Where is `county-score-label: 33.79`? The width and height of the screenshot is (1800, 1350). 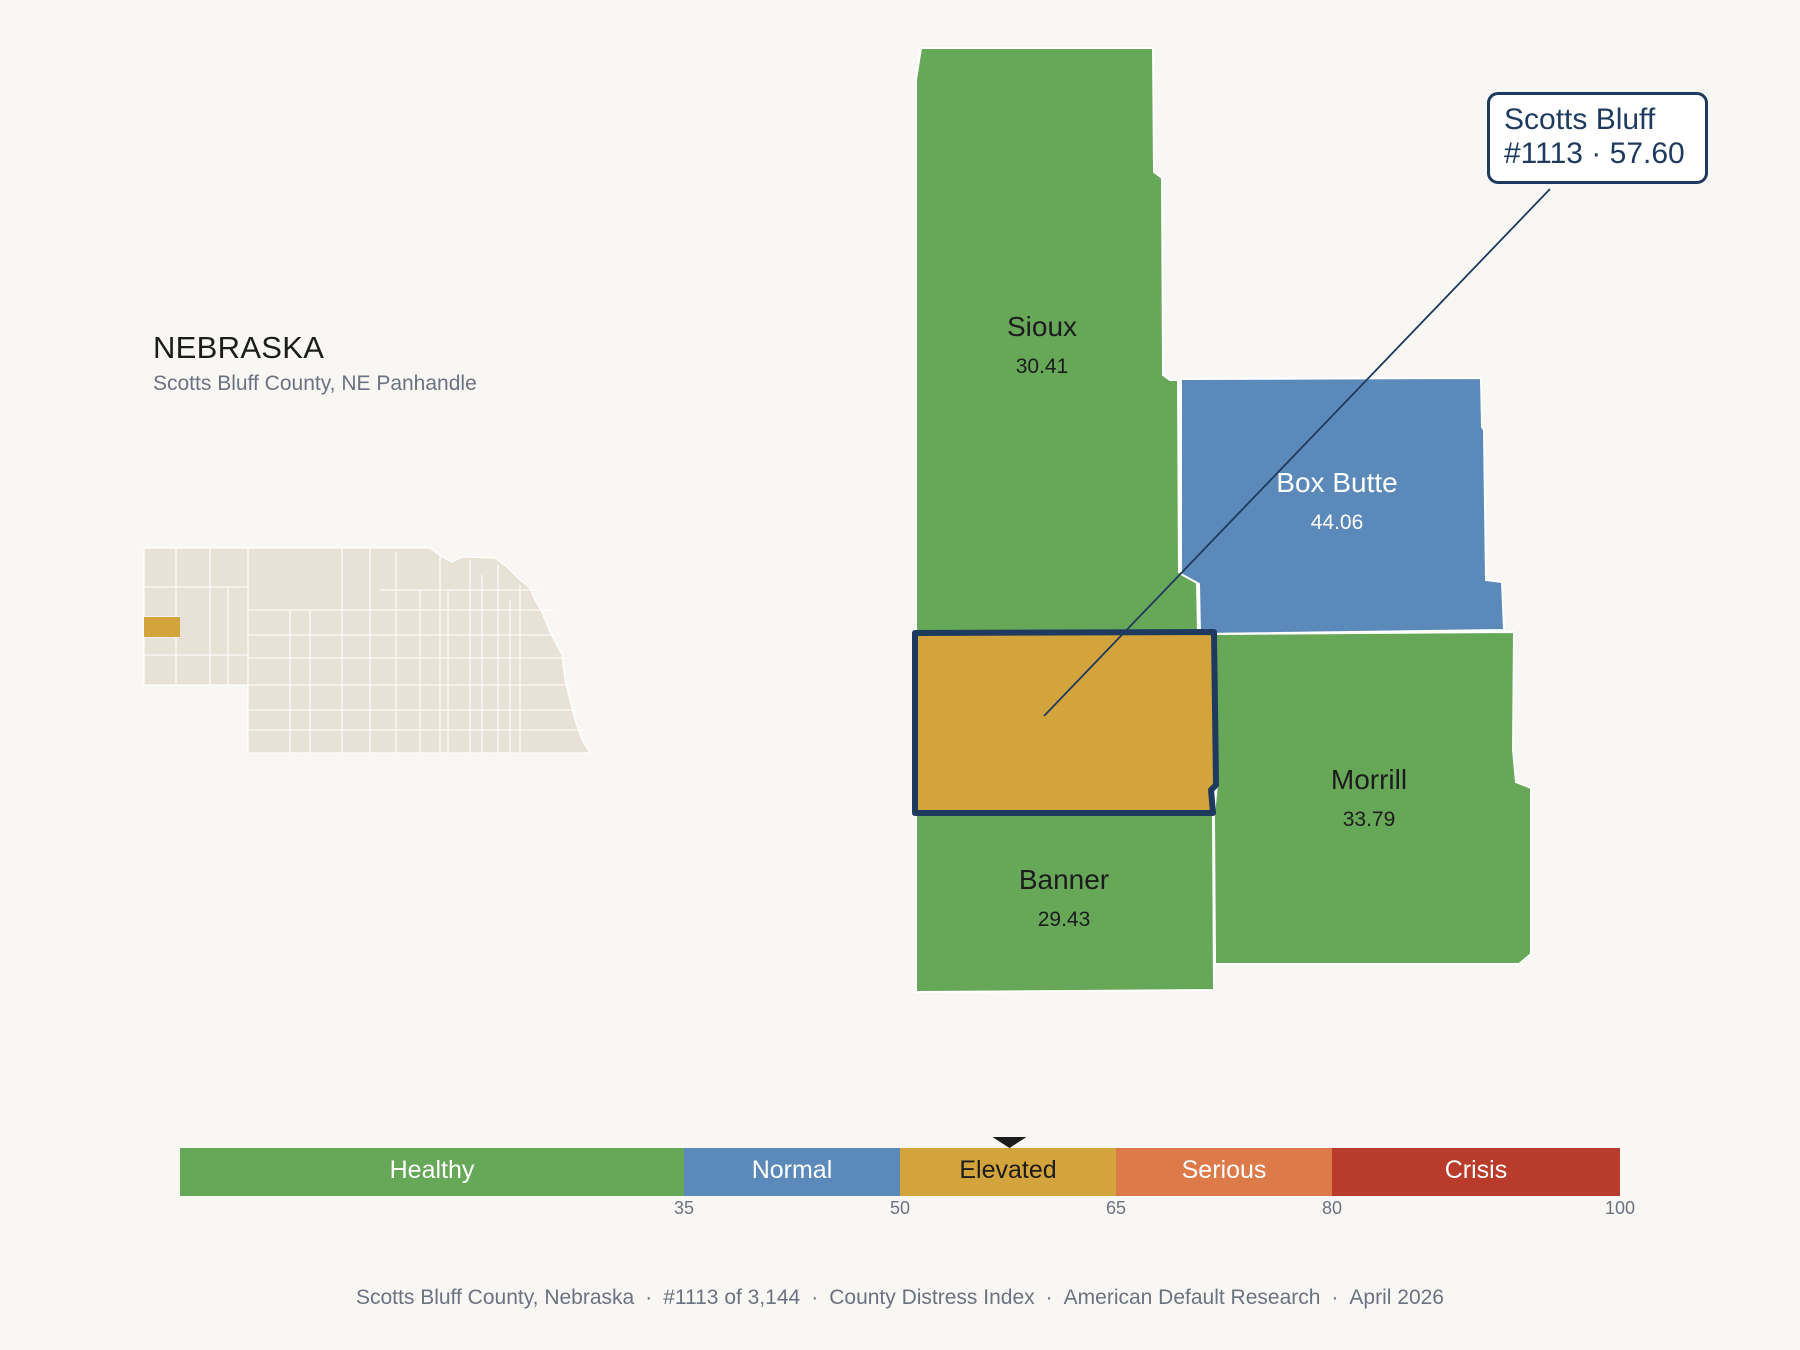
county-score-label: 33.79 is located at coordinates (1369, 819).